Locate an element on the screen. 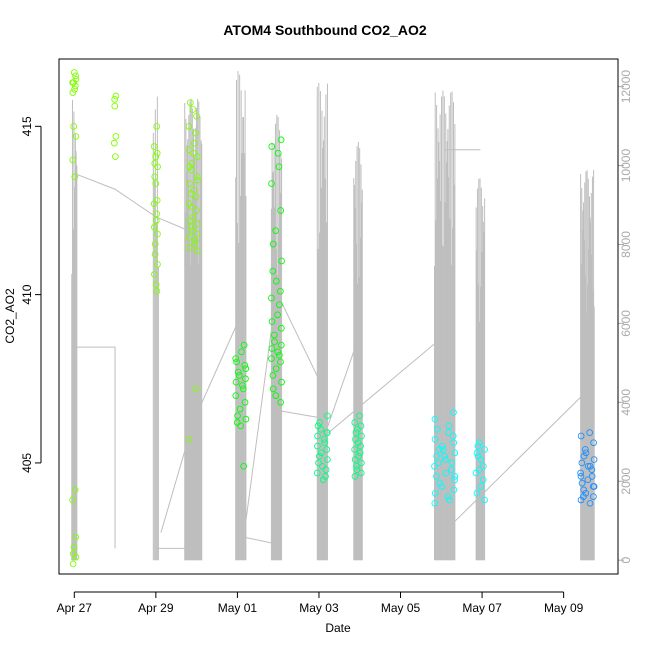  x-tick-label: May 03 is located at coordinates (319, 608).